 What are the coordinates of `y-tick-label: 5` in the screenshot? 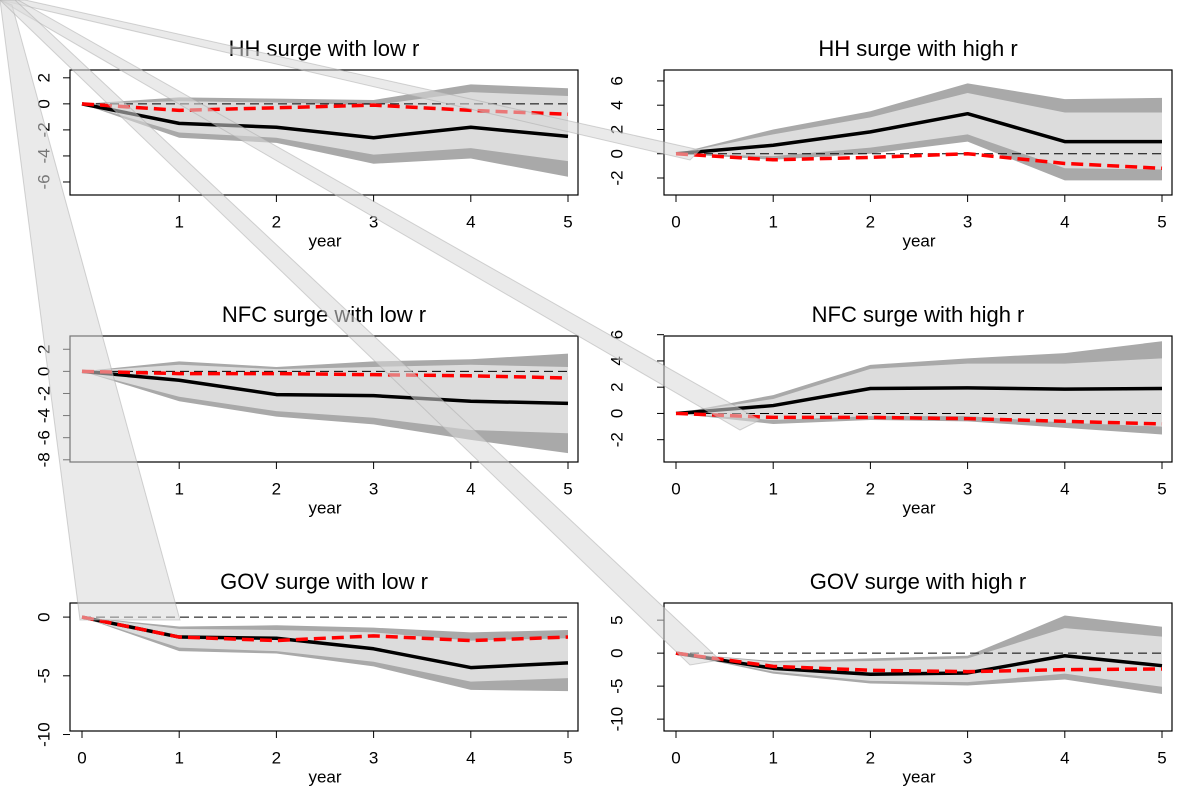 It's located at (616, 619).